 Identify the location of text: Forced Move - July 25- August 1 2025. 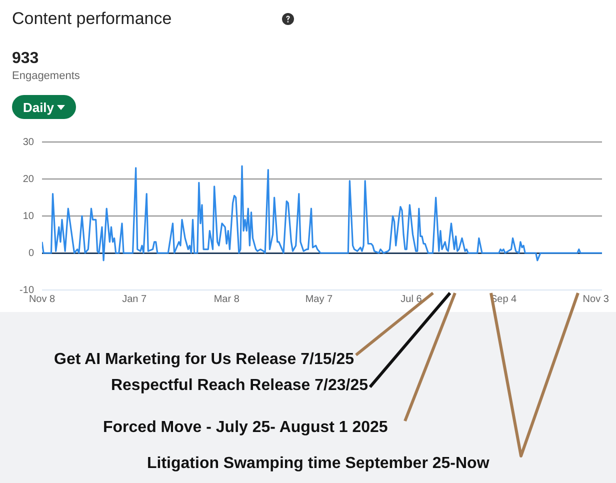
(245, 428).